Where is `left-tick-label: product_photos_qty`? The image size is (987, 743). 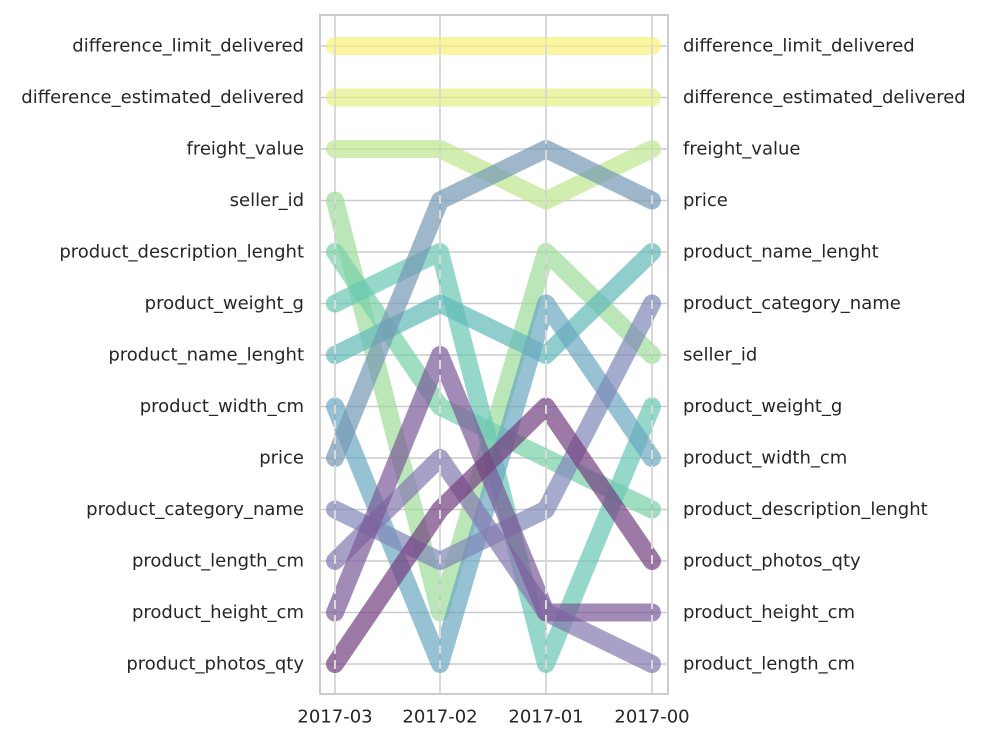 left-tick-label: product_photos_qty is located at coordinates (215, 664).